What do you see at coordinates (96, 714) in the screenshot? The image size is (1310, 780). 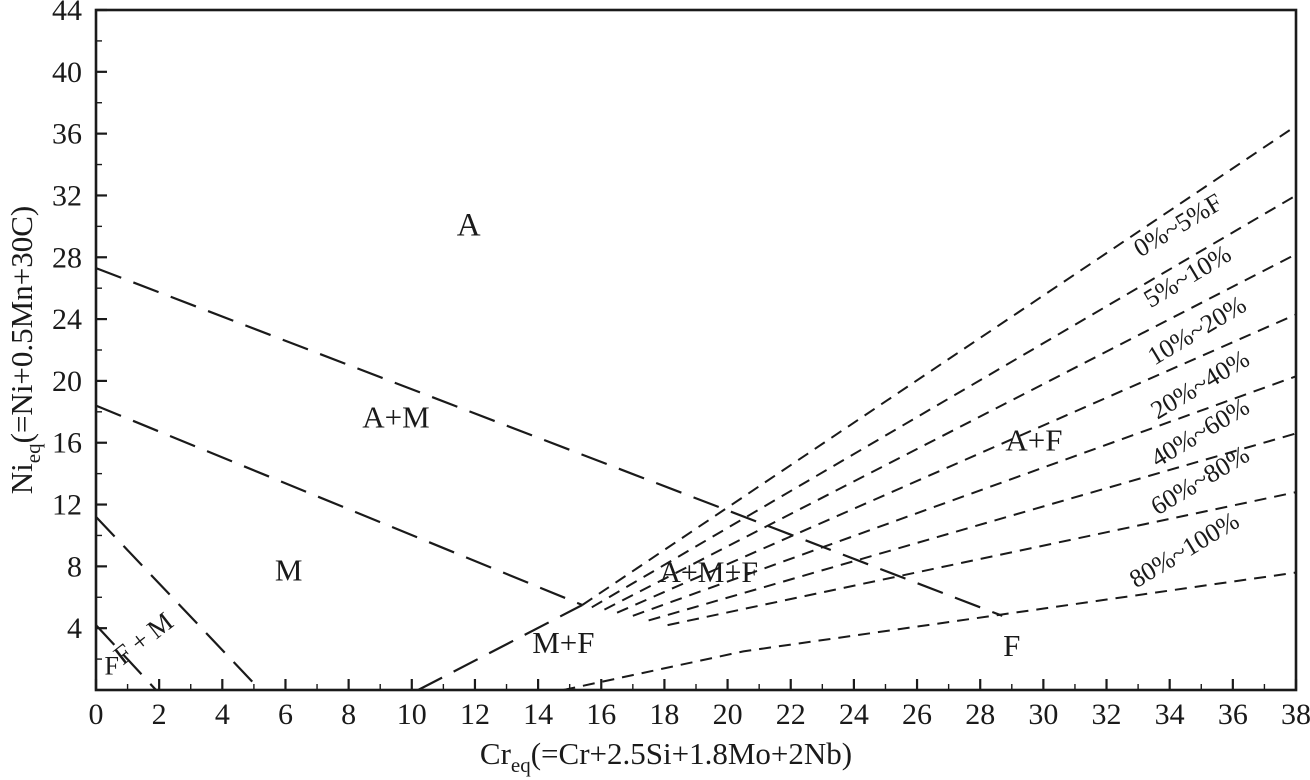 I see `x-tick-label: 0` at bounding box center [96, 714].